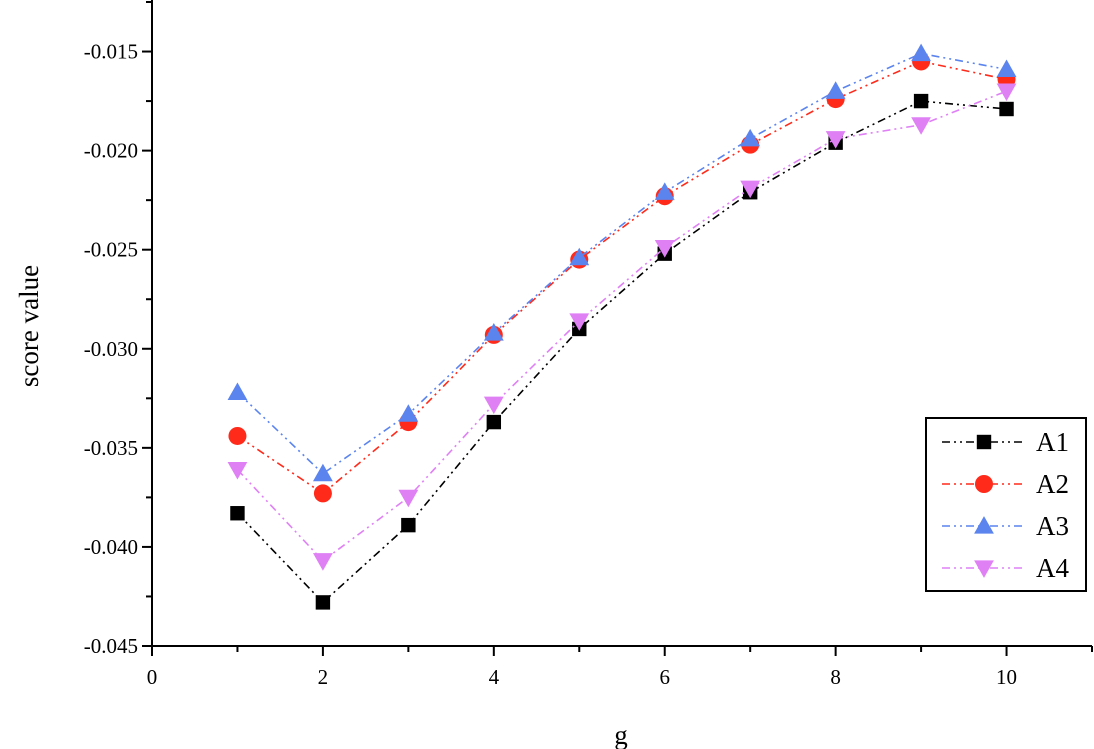 This screenshot has width=1094, height=749. I want to click on legend: A1 A2 A3 A4, so click(1006, 504).